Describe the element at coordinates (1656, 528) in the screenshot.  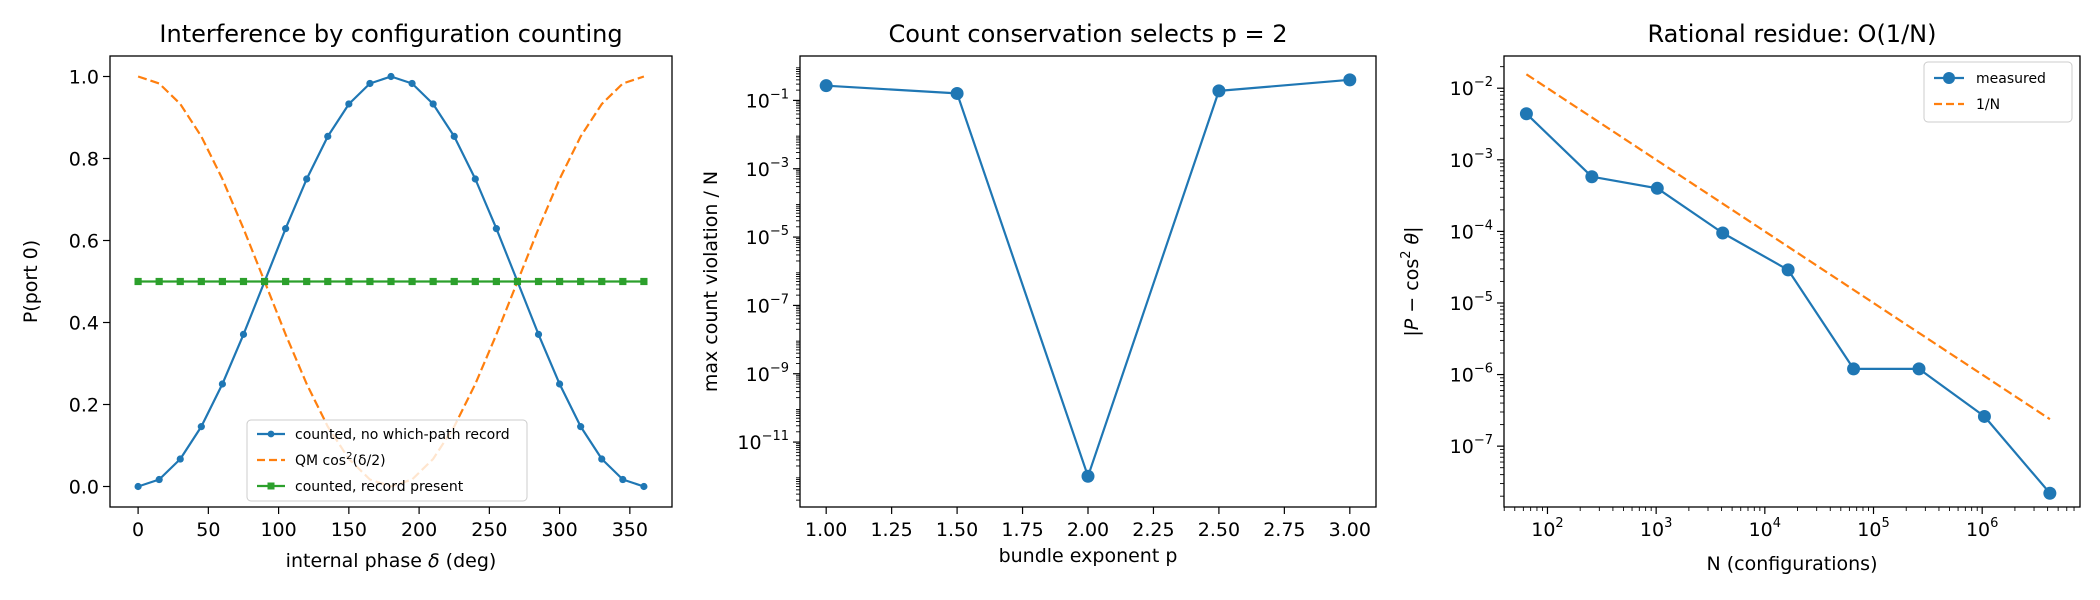
I see `x-tick-label: 10³` at that location.